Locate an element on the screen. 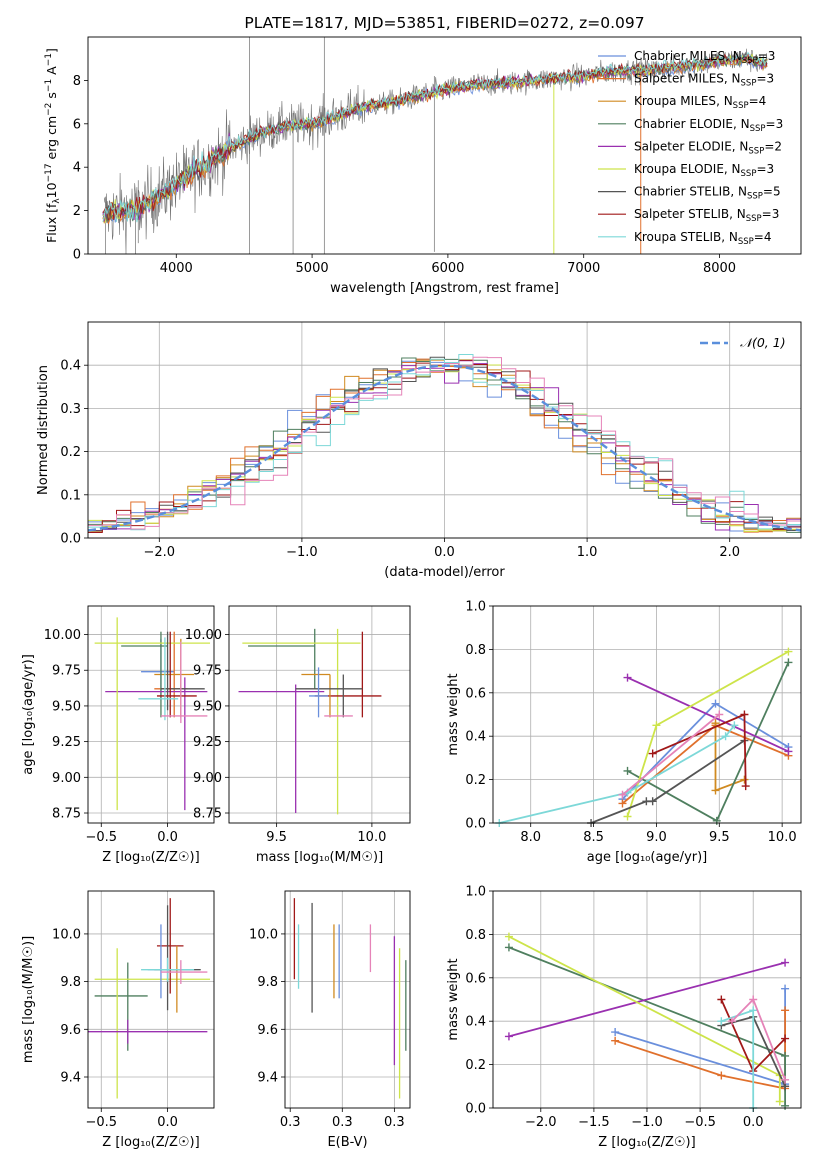 The height and width of the screenshot is (1174, 819). histogram-kroupa-stelib is located at coordinates (444, 442).